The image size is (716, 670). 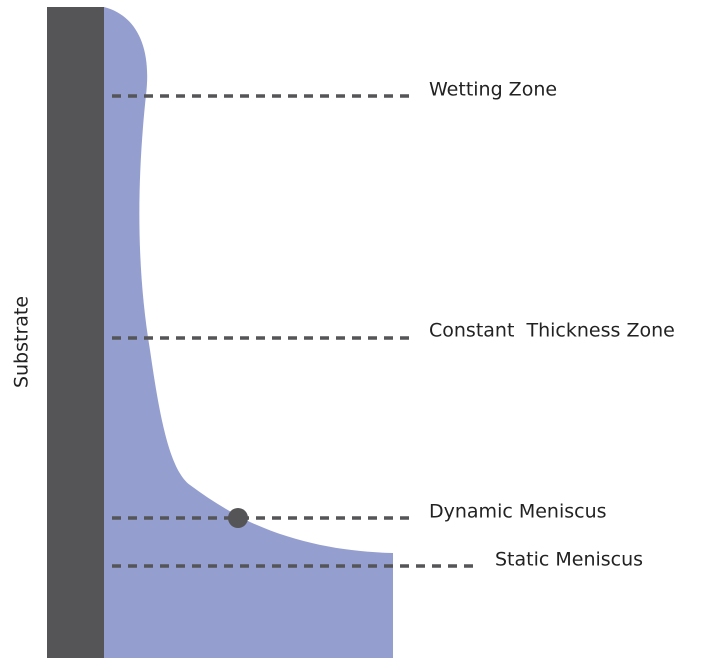 What do you see at coordinates (75, 332) in the screenshot?
I see `substrate` at bounding box center [75, 332].